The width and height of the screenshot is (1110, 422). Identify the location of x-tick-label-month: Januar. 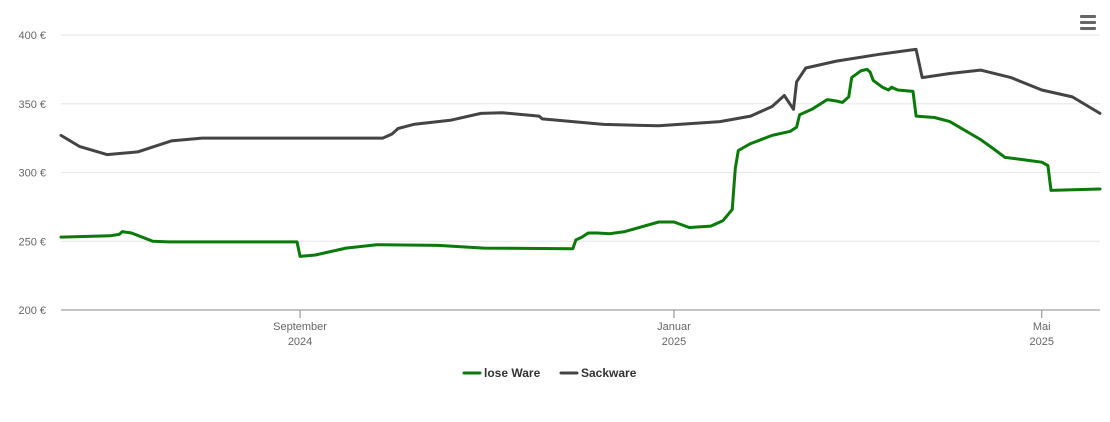
(674, 327).